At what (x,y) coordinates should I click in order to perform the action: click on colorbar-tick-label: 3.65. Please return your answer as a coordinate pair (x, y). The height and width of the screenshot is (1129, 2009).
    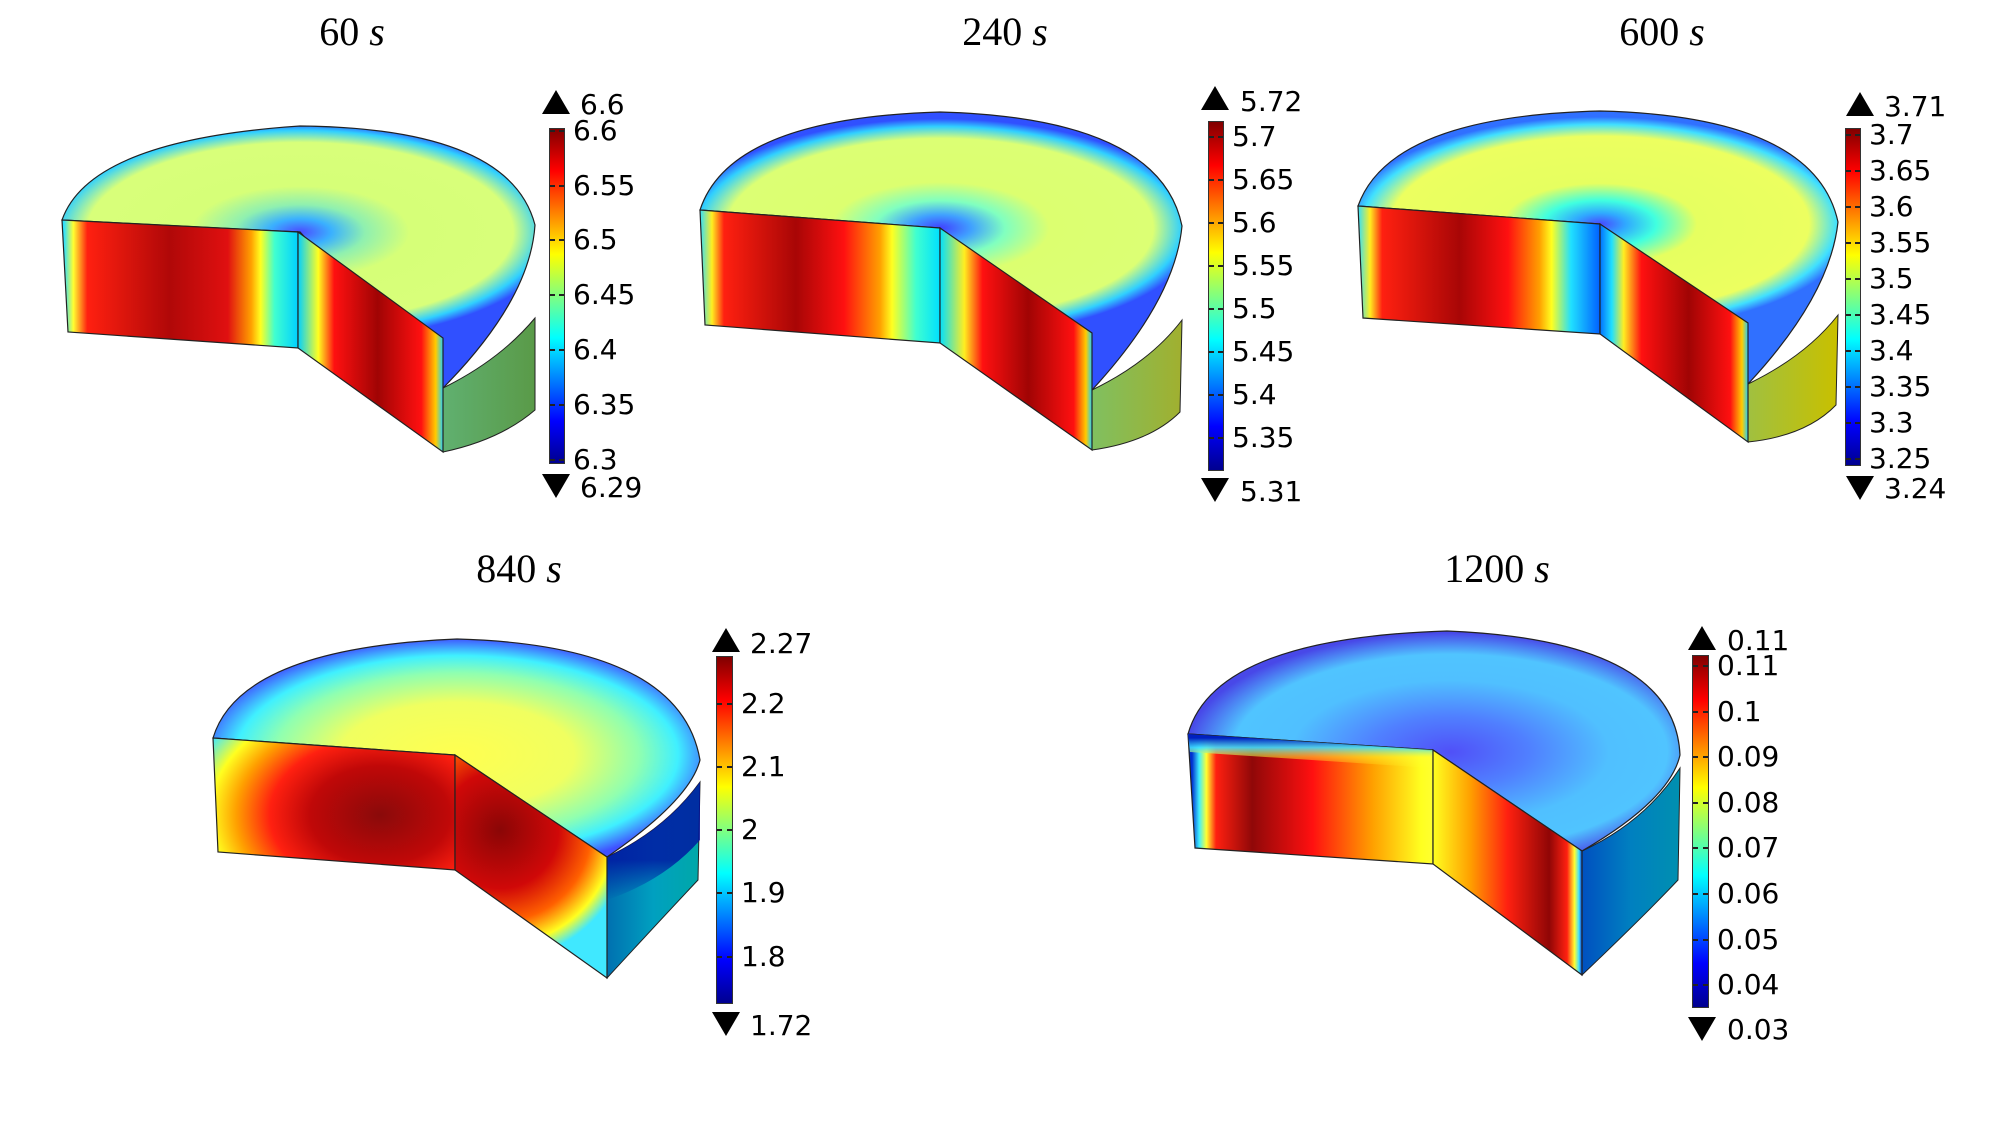
    Looking at the image, I should click on (1900, 170).